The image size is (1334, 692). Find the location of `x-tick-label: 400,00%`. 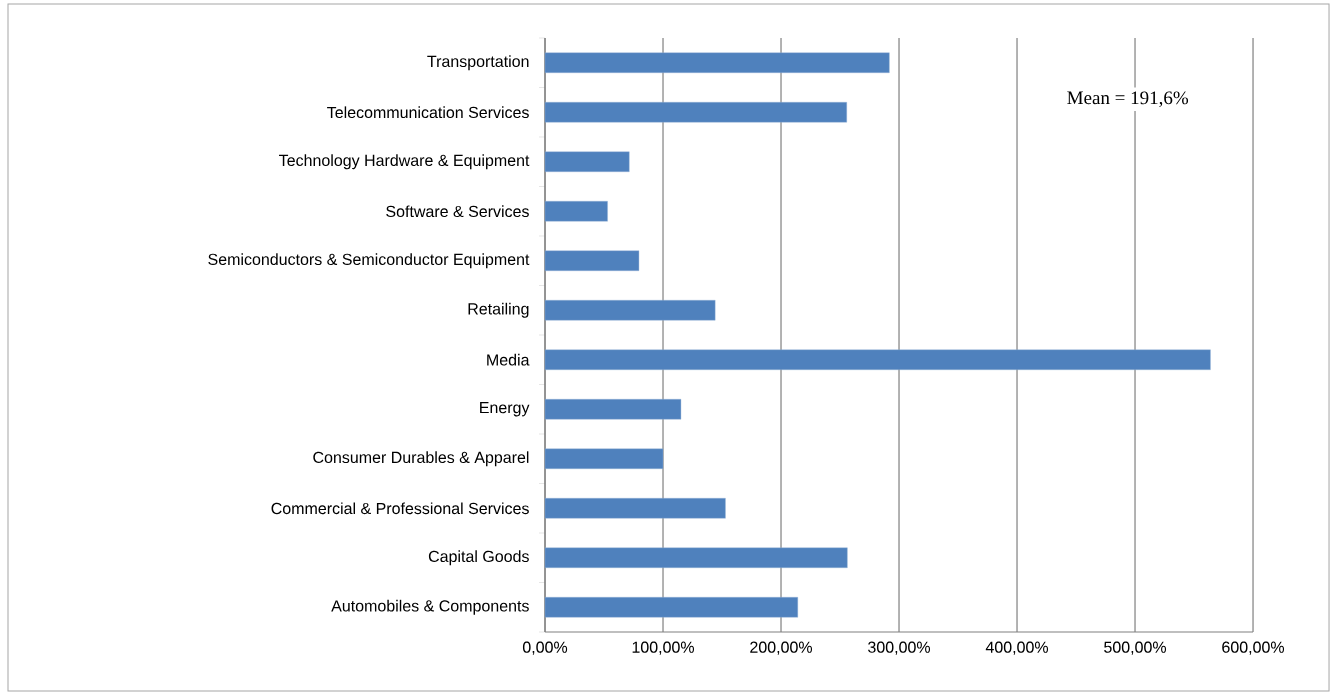

x-tick-label: 400,00% is located at coordinates (1017, 648).